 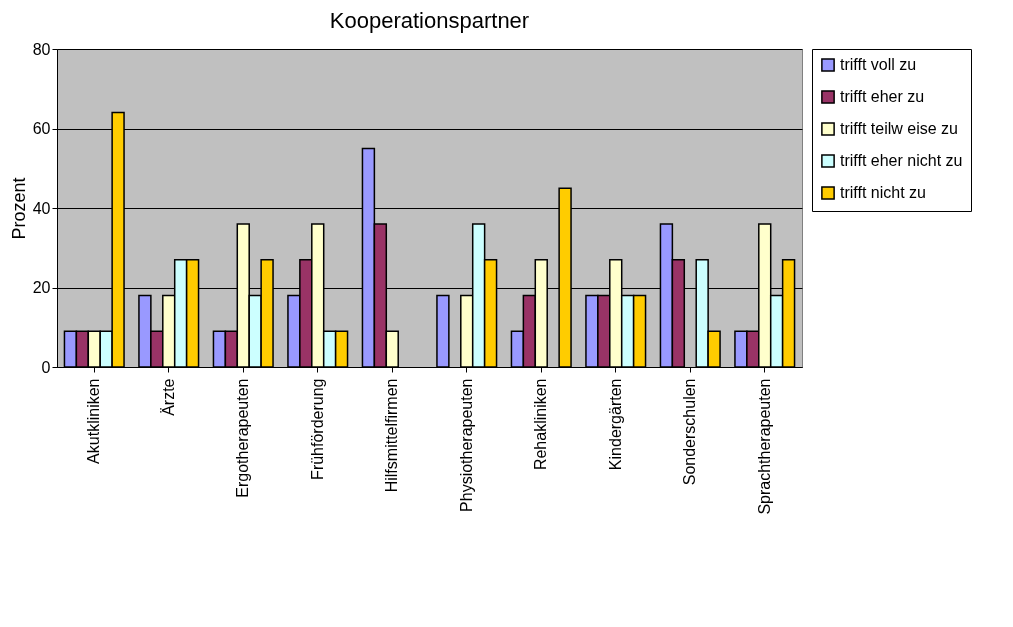 What do you see at coordinates (392, 435) in the screenshot?
I see `x-tick-label: Hilfsmittelfirmen` at bounding box center [392, 435].